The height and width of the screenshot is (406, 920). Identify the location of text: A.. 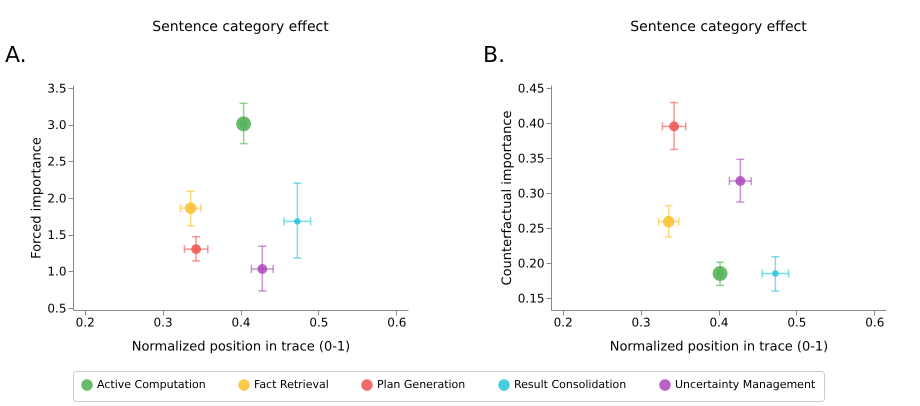
(16, 55).